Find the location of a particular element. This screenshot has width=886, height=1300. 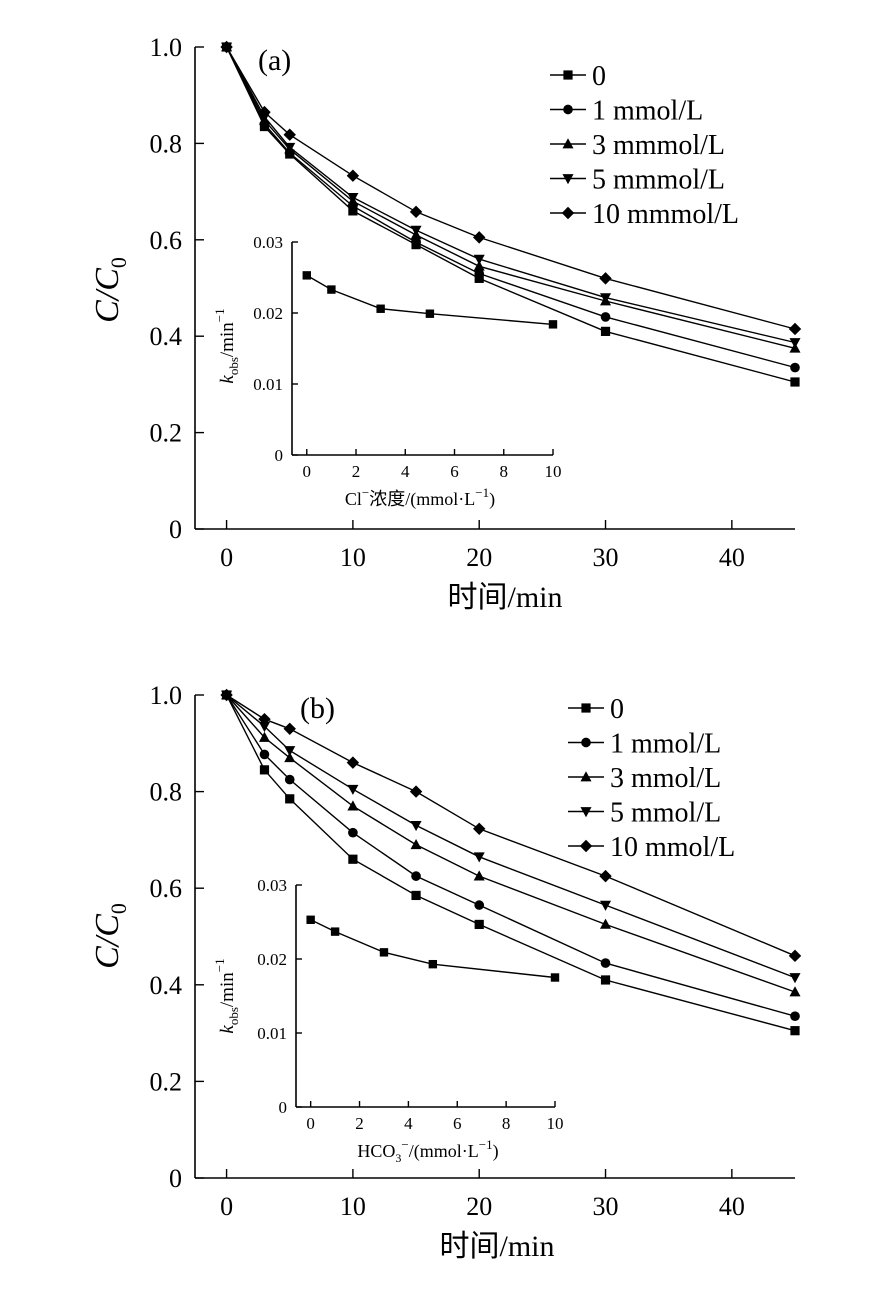

inset-x-tick-label: 0 is located at coordinates (310, 1123).